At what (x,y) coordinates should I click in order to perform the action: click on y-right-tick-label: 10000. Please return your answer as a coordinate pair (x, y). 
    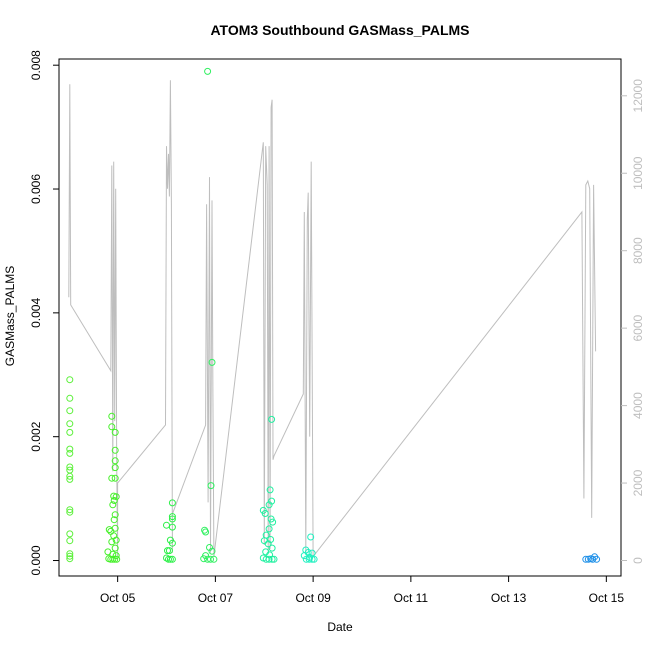
    Looking at the image, I should click on (638, 173).